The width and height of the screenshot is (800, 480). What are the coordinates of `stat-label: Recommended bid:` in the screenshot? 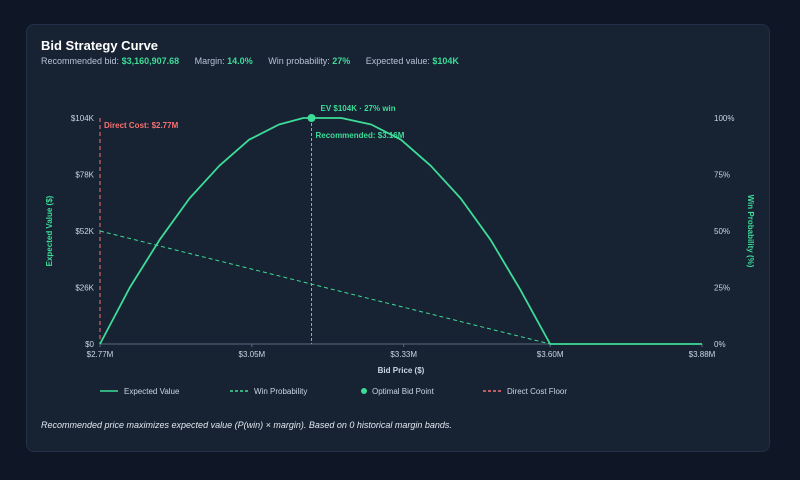 It's located at (80, 61).